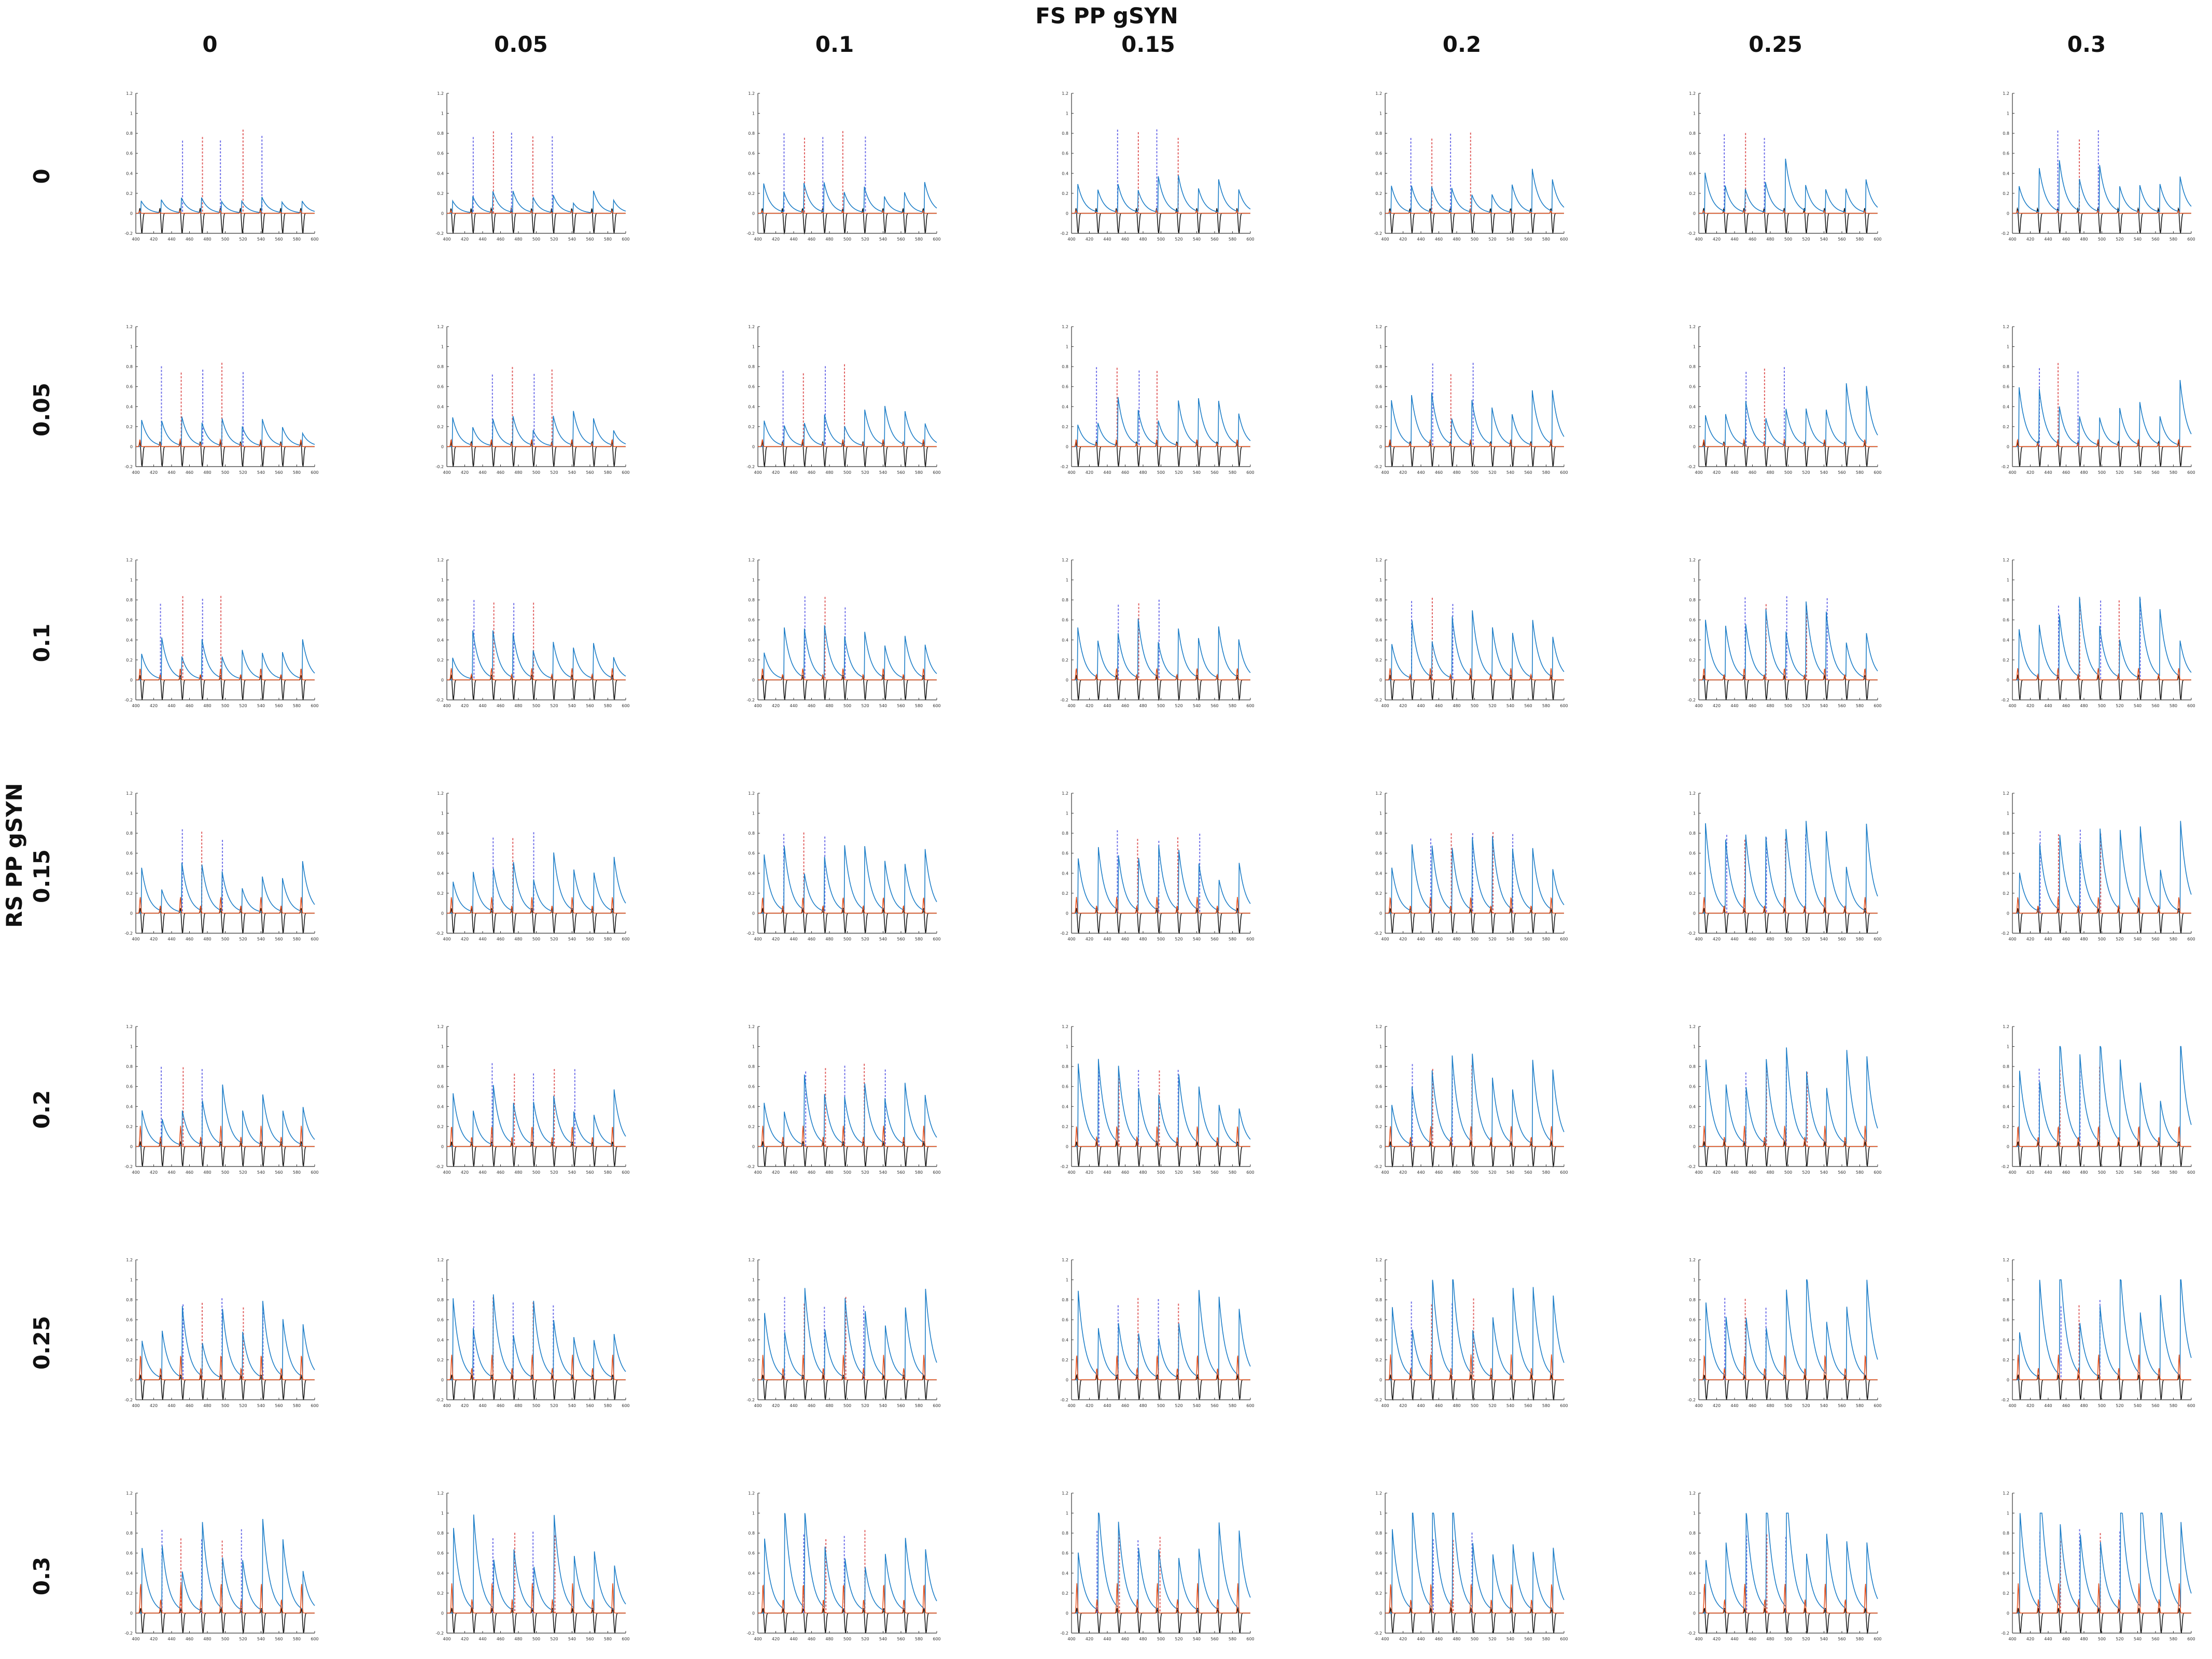  I want to click on y-tick-label: 0.2, so click(1378, 1593).